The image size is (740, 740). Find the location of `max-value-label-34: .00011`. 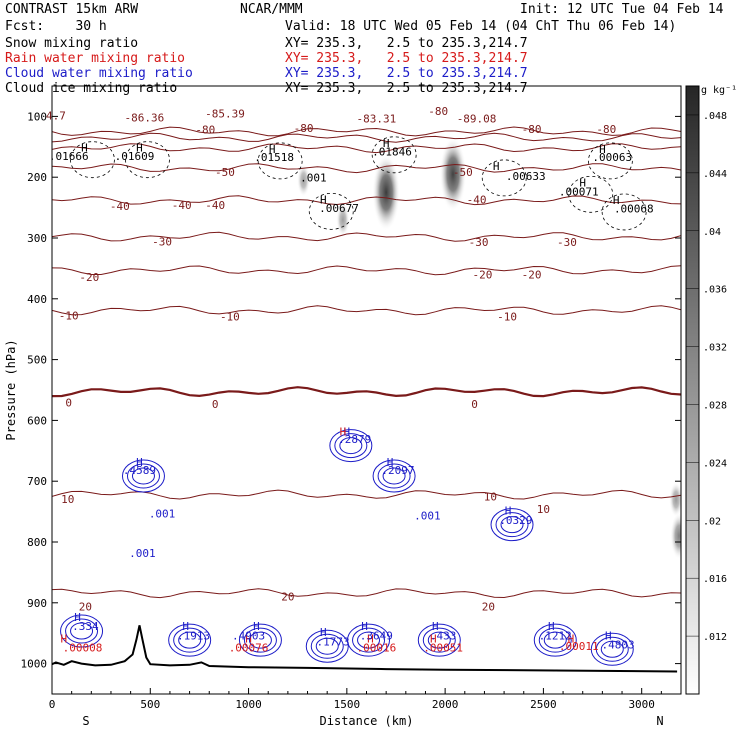

max-value-label-34: .00011 is located at coordinates (579, 646).